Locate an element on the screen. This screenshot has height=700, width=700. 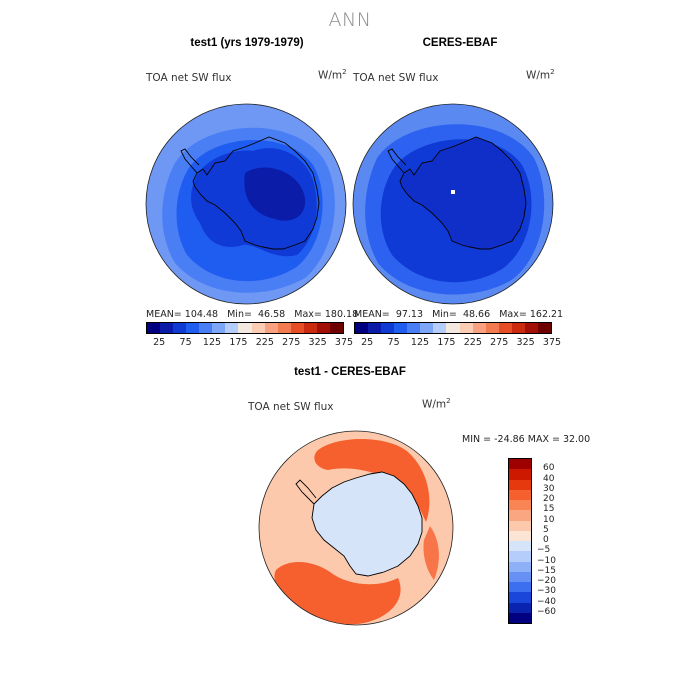
left-antarctica-coastline is located at coordinates (256, 193).